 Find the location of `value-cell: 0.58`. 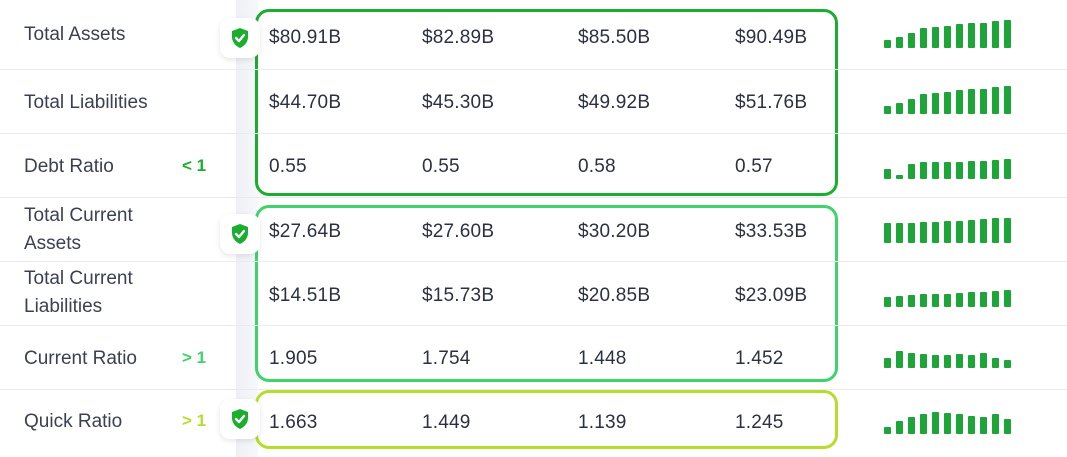

value-cell: 0.58 is located at coordinates (597, 166).